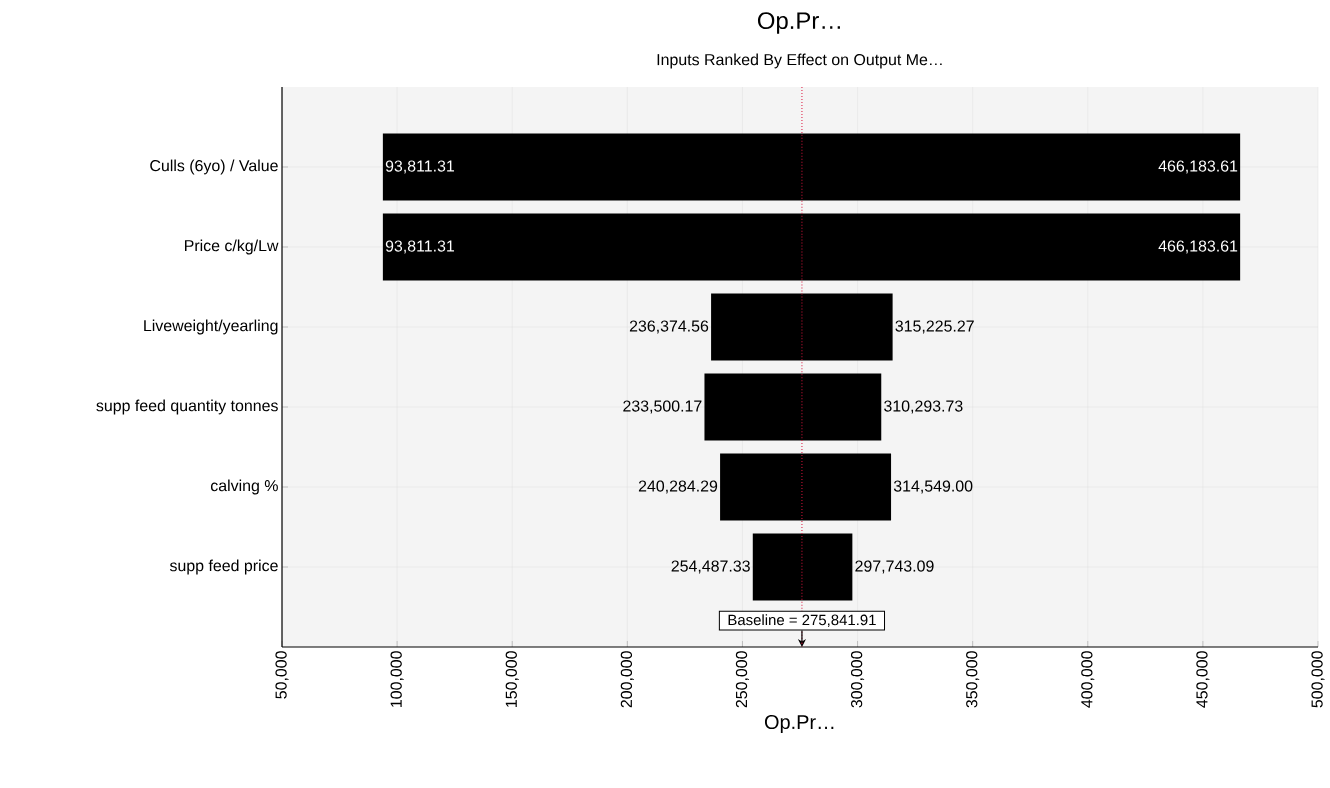 This screenshot has height=788, width=1330. I want to click on x-tick-label: 450,000, so click(1203, 679).